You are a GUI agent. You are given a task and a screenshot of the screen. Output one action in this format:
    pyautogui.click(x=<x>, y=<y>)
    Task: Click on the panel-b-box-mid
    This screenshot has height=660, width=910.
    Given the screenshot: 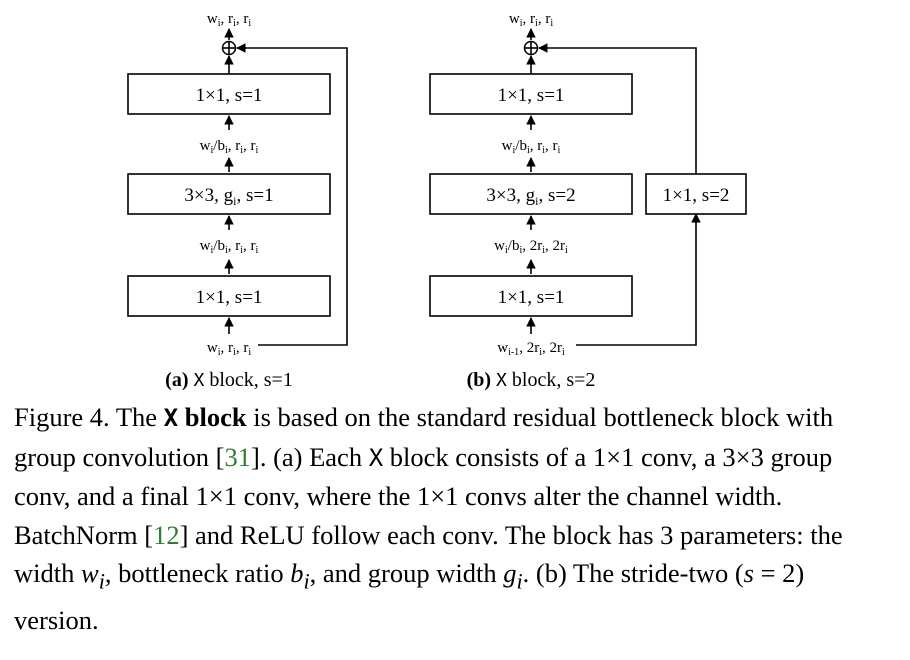 What is the action you would take?
    pyautogui.click(x=531, y=194)
    